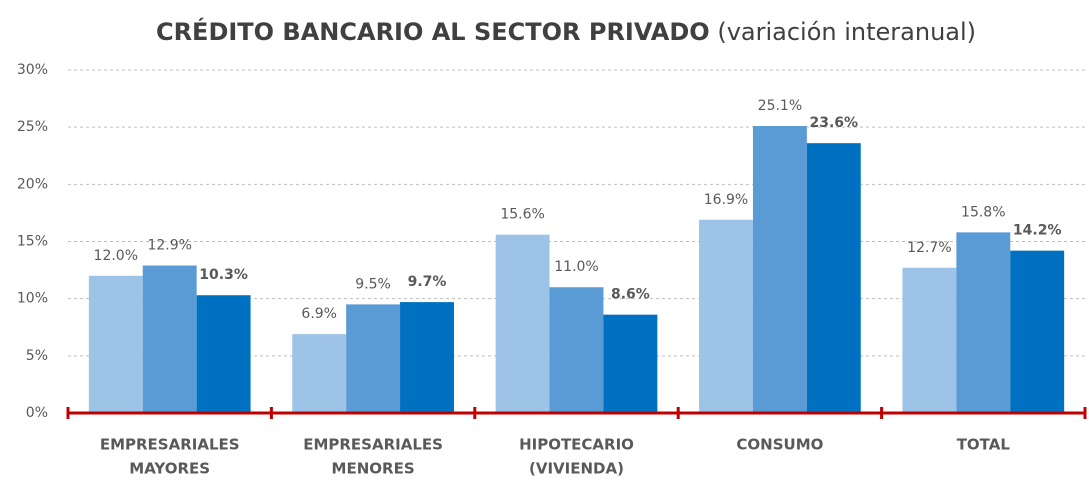 This screenshot has height=480, width=1089. What do you see at coordinates (37, 356) in the screenshot?
I see `y-tick-label: 5%` at bounding box center [37, 356].